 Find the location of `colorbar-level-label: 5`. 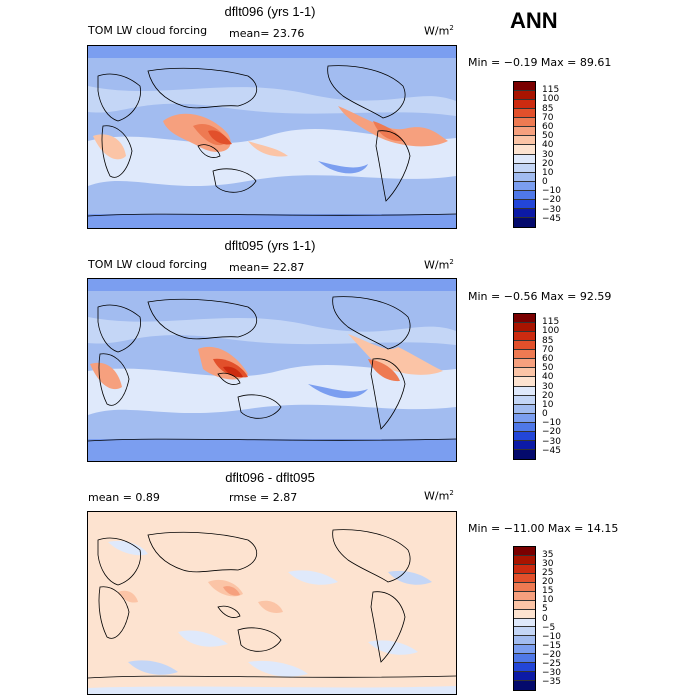

colorbar-level-label: 5 is located at coordinates (545, 609).